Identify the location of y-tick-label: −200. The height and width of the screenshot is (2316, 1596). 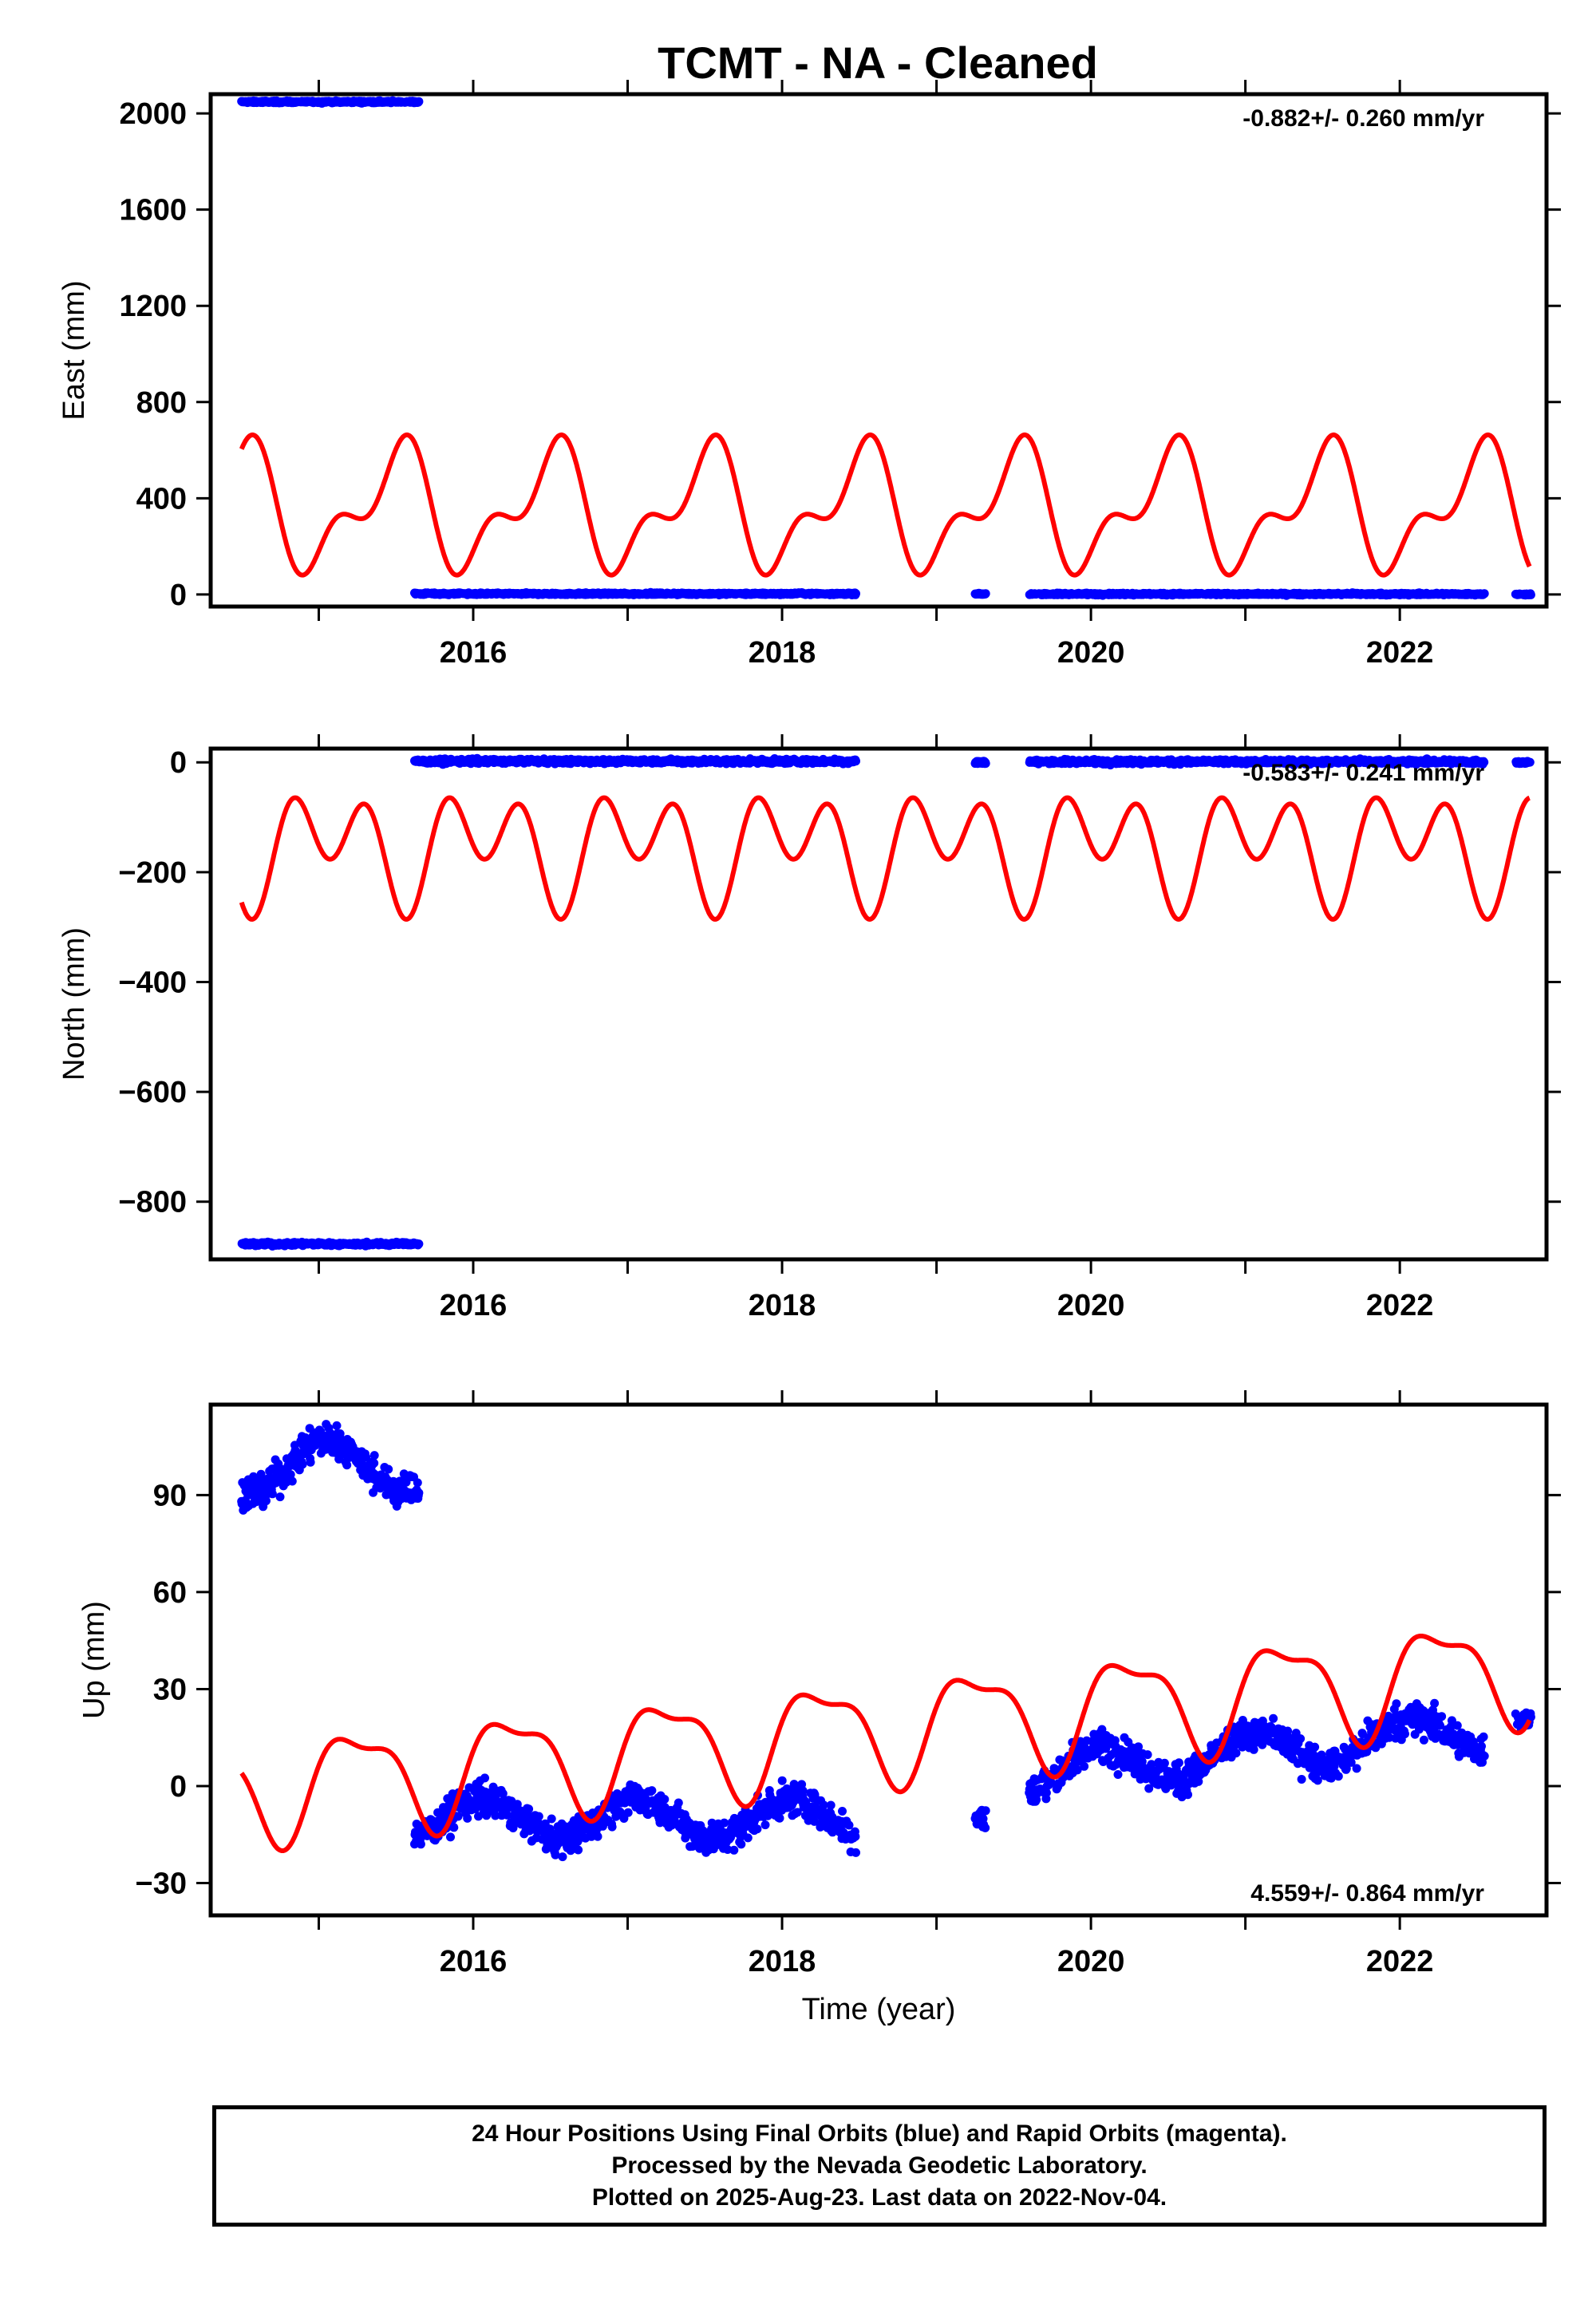
(152, 873).